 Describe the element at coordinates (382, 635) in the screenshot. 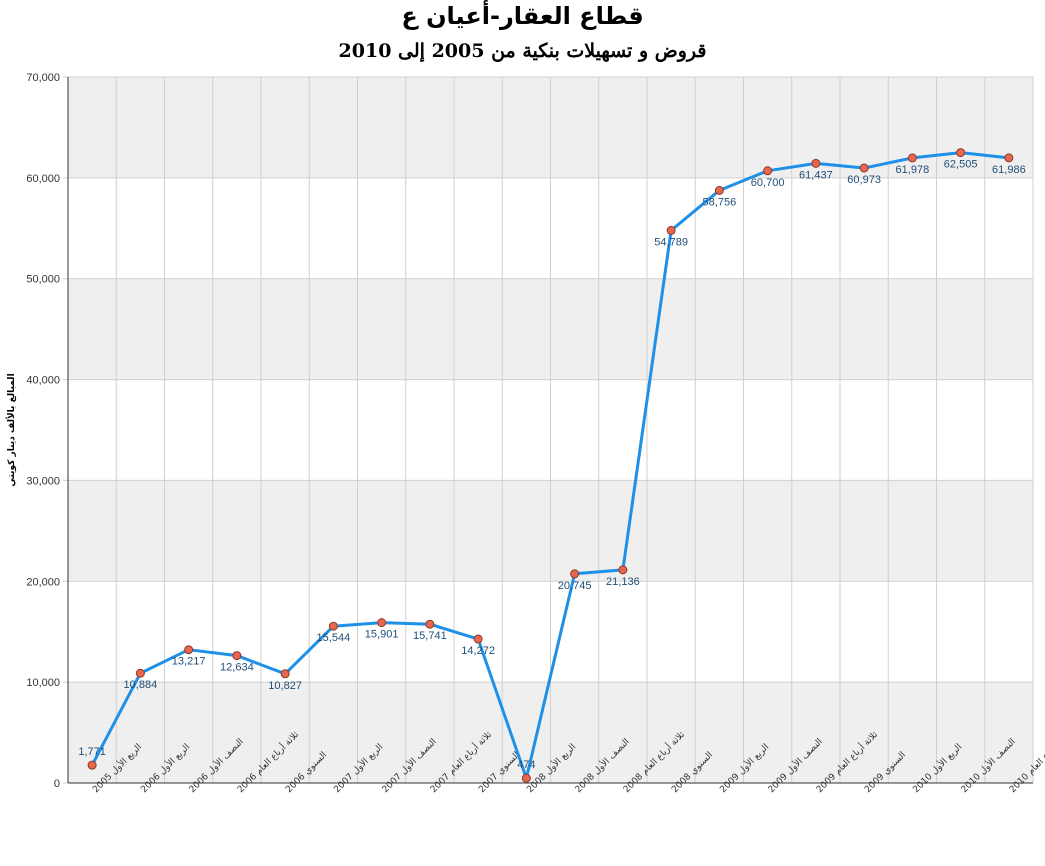

I see `data-label: 15,901` at that location.